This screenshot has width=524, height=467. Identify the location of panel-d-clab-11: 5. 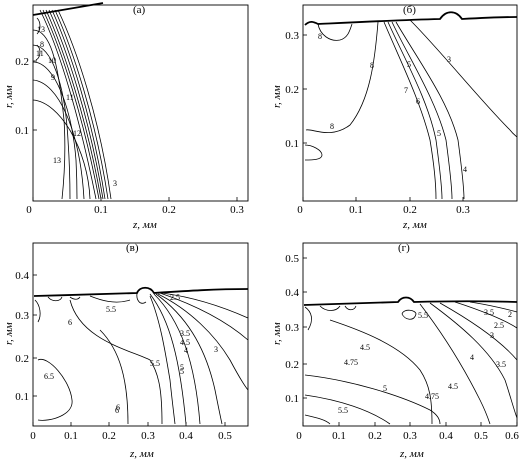
(385, 388).